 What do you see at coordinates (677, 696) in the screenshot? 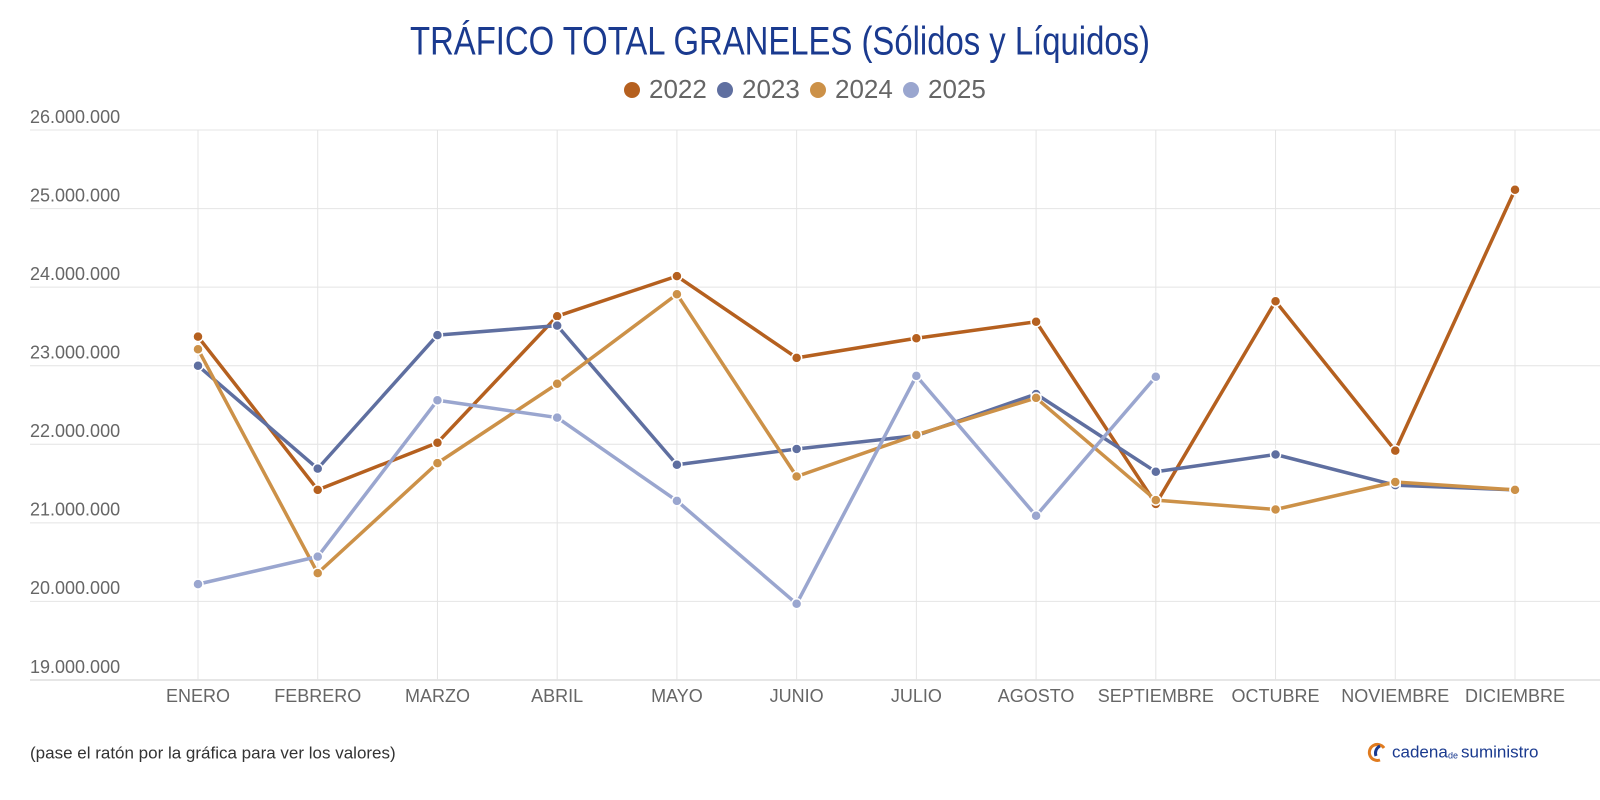
I see `x-tick-label: MAYO` at bounding box center [677, 696].